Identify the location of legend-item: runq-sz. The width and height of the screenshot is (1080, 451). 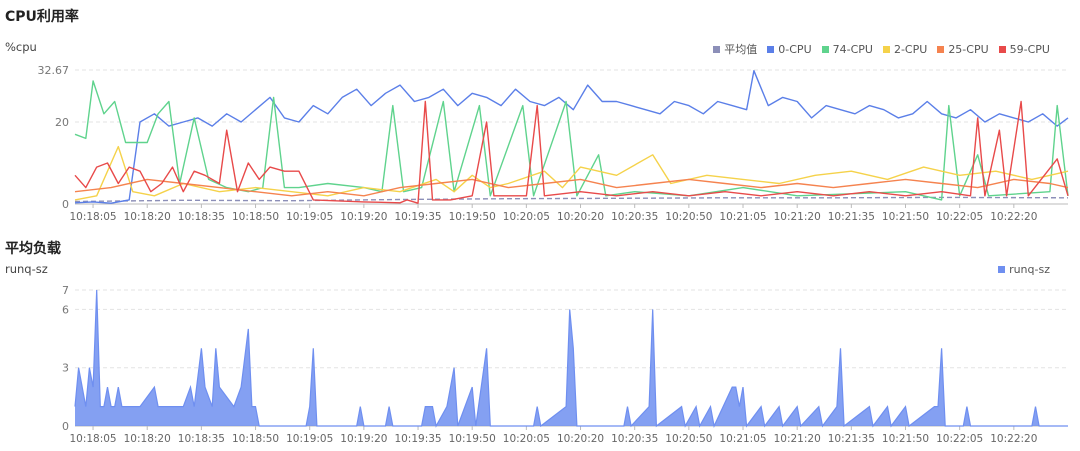
(1024, 269).